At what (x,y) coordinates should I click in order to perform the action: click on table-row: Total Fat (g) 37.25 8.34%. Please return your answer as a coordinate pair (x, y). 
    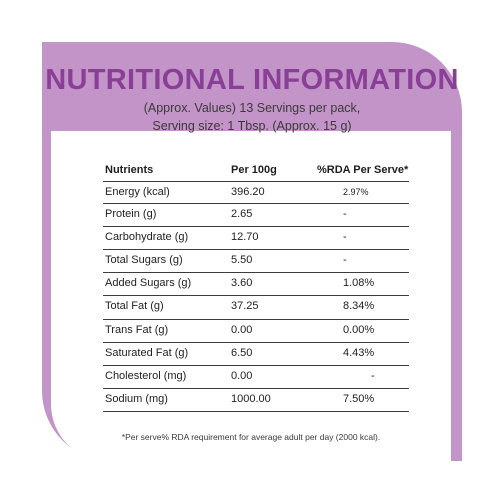
    Looking at the image, I should click on (256, 308).